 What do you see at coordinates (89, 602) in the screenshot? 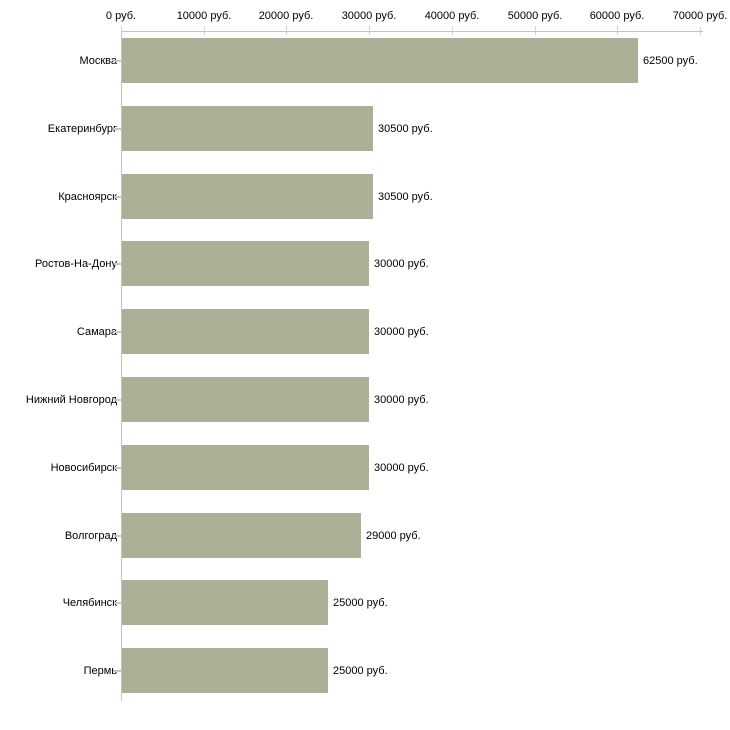
I see `category-label: Челябинск` at bounding box center [89, 602].